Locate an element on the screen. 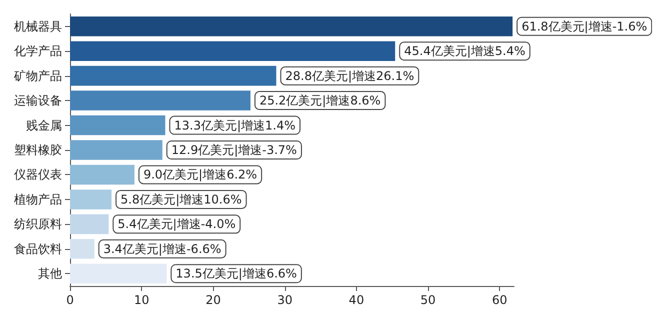 The image size is (660, 322). y-tick-label: 运输设备 is located at coordinates (38, 101).